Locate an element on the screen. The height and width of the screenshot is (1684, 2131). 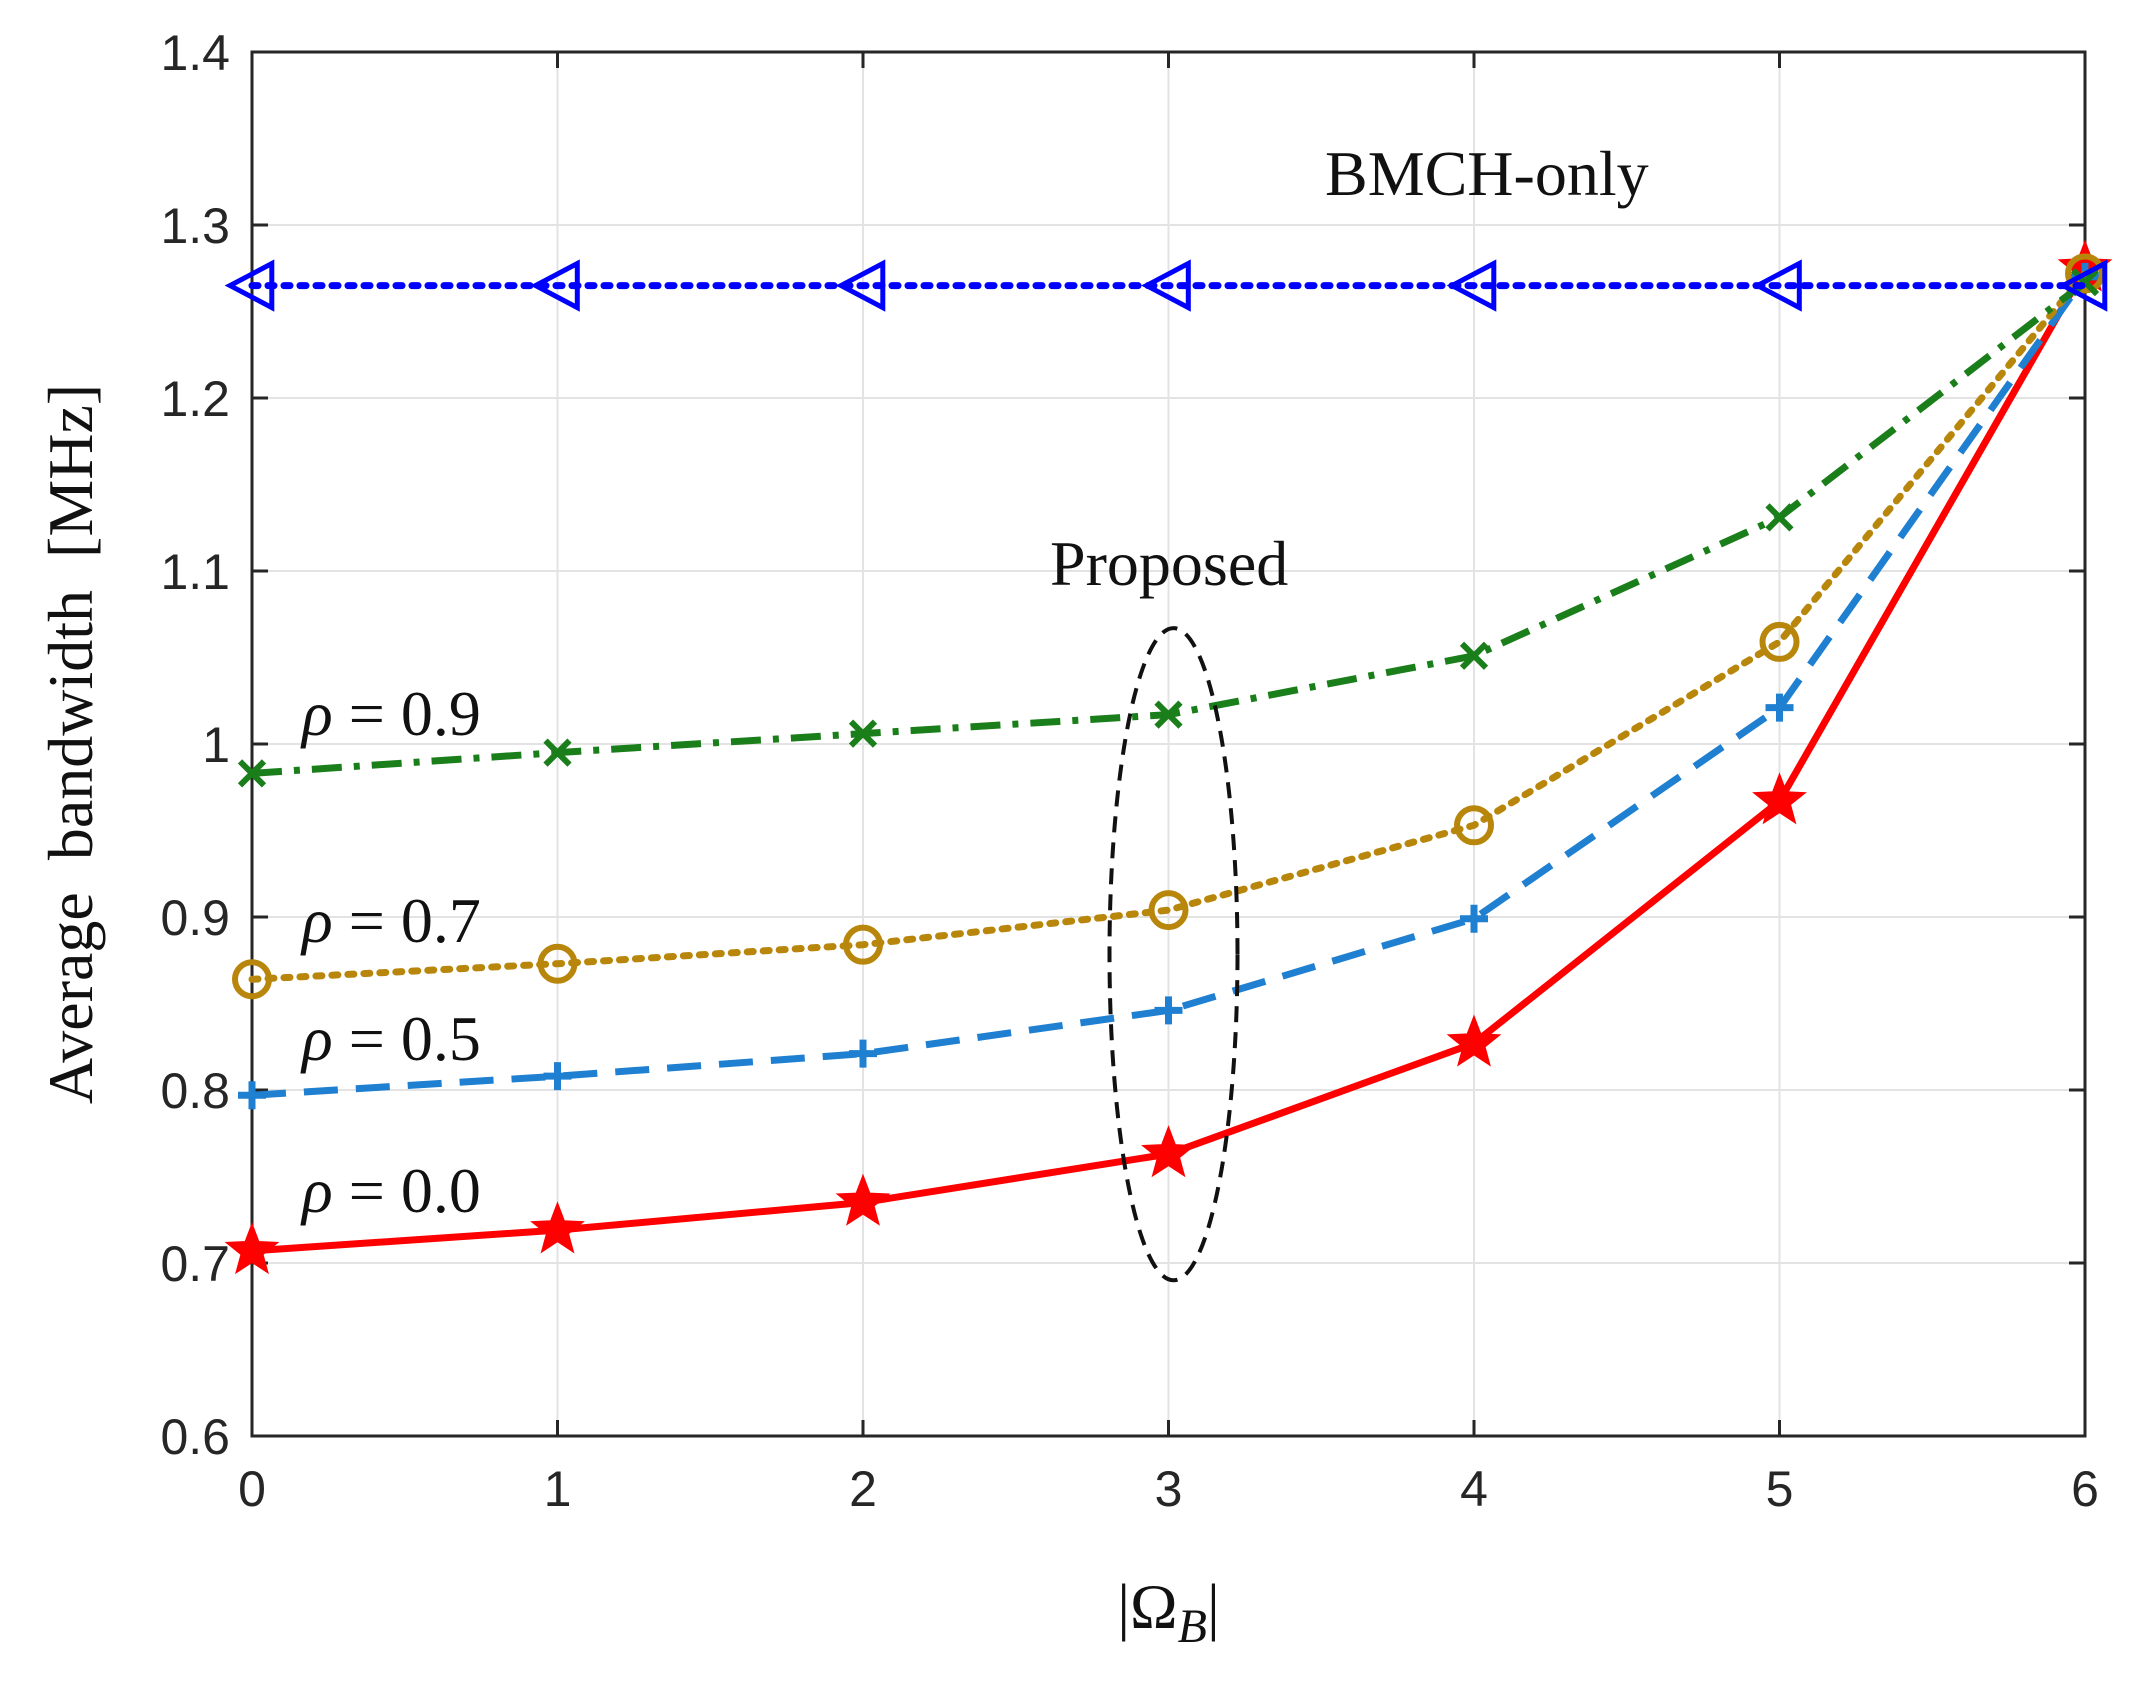
rho-value: = 0.5 is located at coordinates (407, 1038).